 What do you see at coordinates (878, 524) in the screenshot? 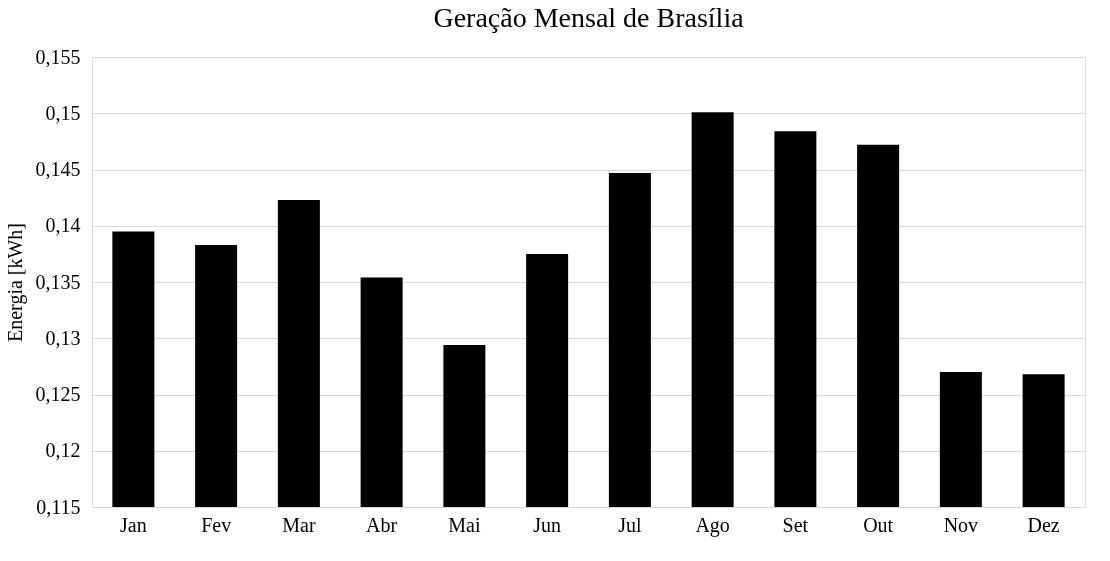
I see `x-tick-label: Out` at bounding box center [878, 524].